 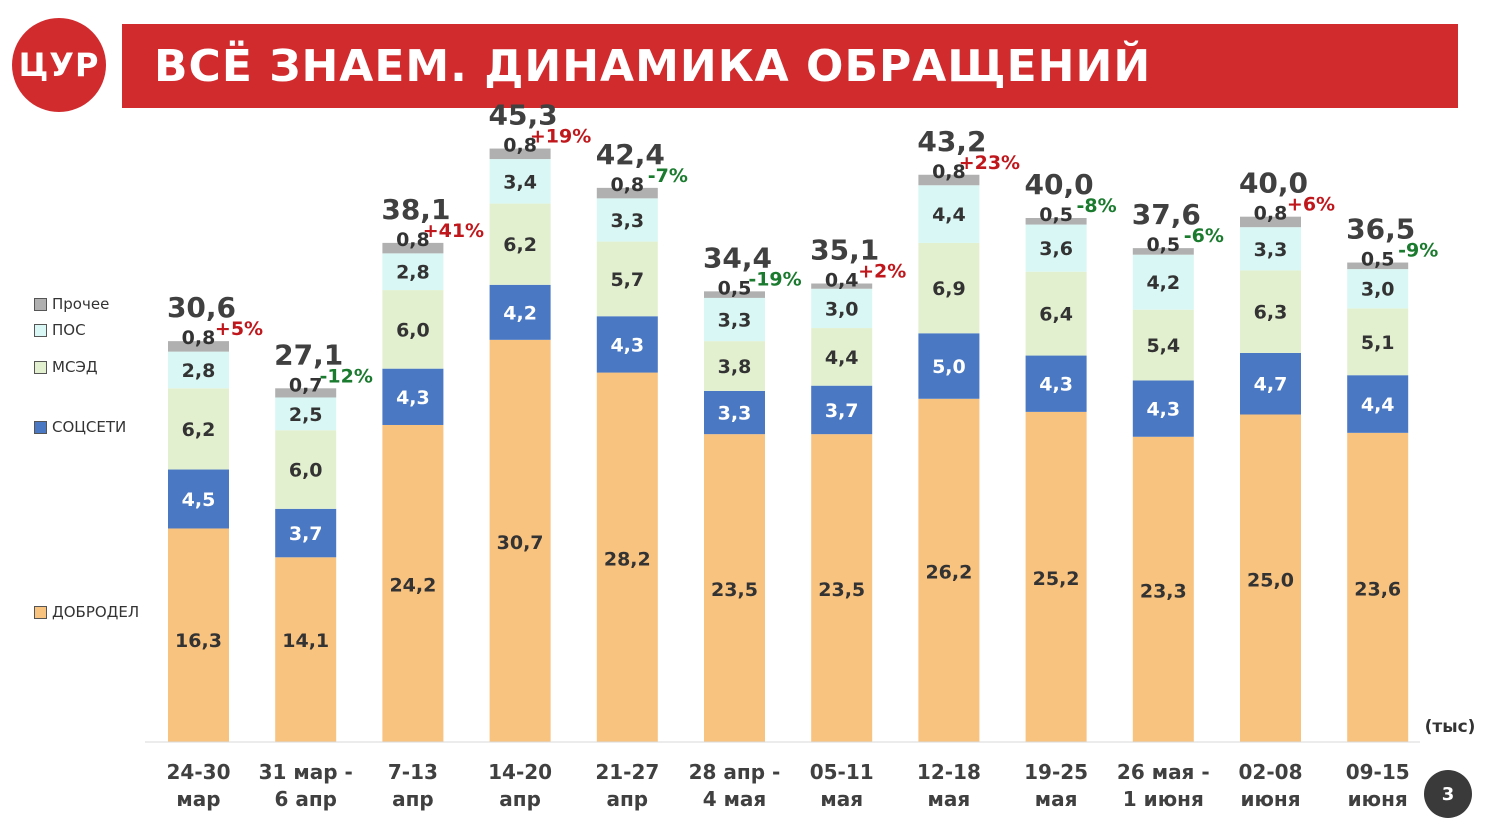 What do you see at coordinates (735, 772) in the screenshot?
I see `x-tick-label: 28 апр -` at bounding box center [735, 772].